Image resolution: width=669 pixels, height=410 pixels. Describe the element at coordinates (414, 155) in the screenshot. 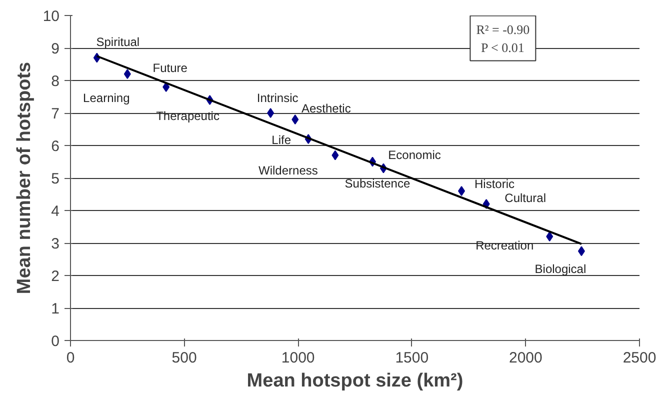

I see `annotation: Economic` at that location.